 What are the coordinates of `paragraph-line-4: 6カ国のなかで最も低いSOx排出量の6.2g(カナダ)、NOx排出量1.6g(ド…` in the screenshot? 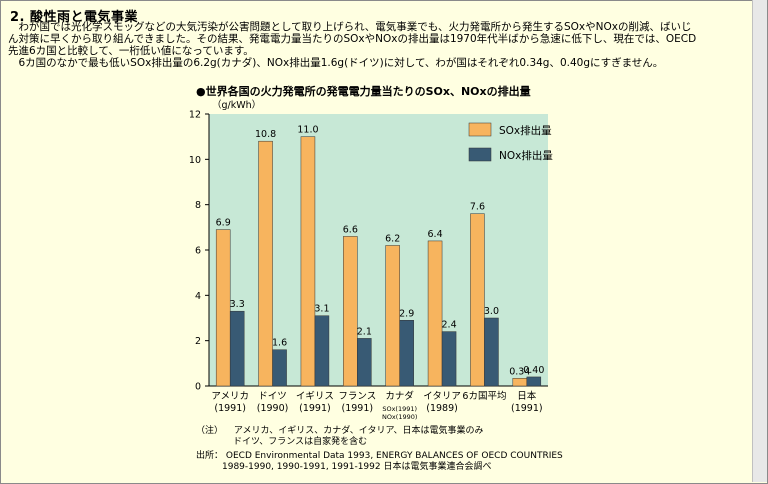 It's located at (336, 63).